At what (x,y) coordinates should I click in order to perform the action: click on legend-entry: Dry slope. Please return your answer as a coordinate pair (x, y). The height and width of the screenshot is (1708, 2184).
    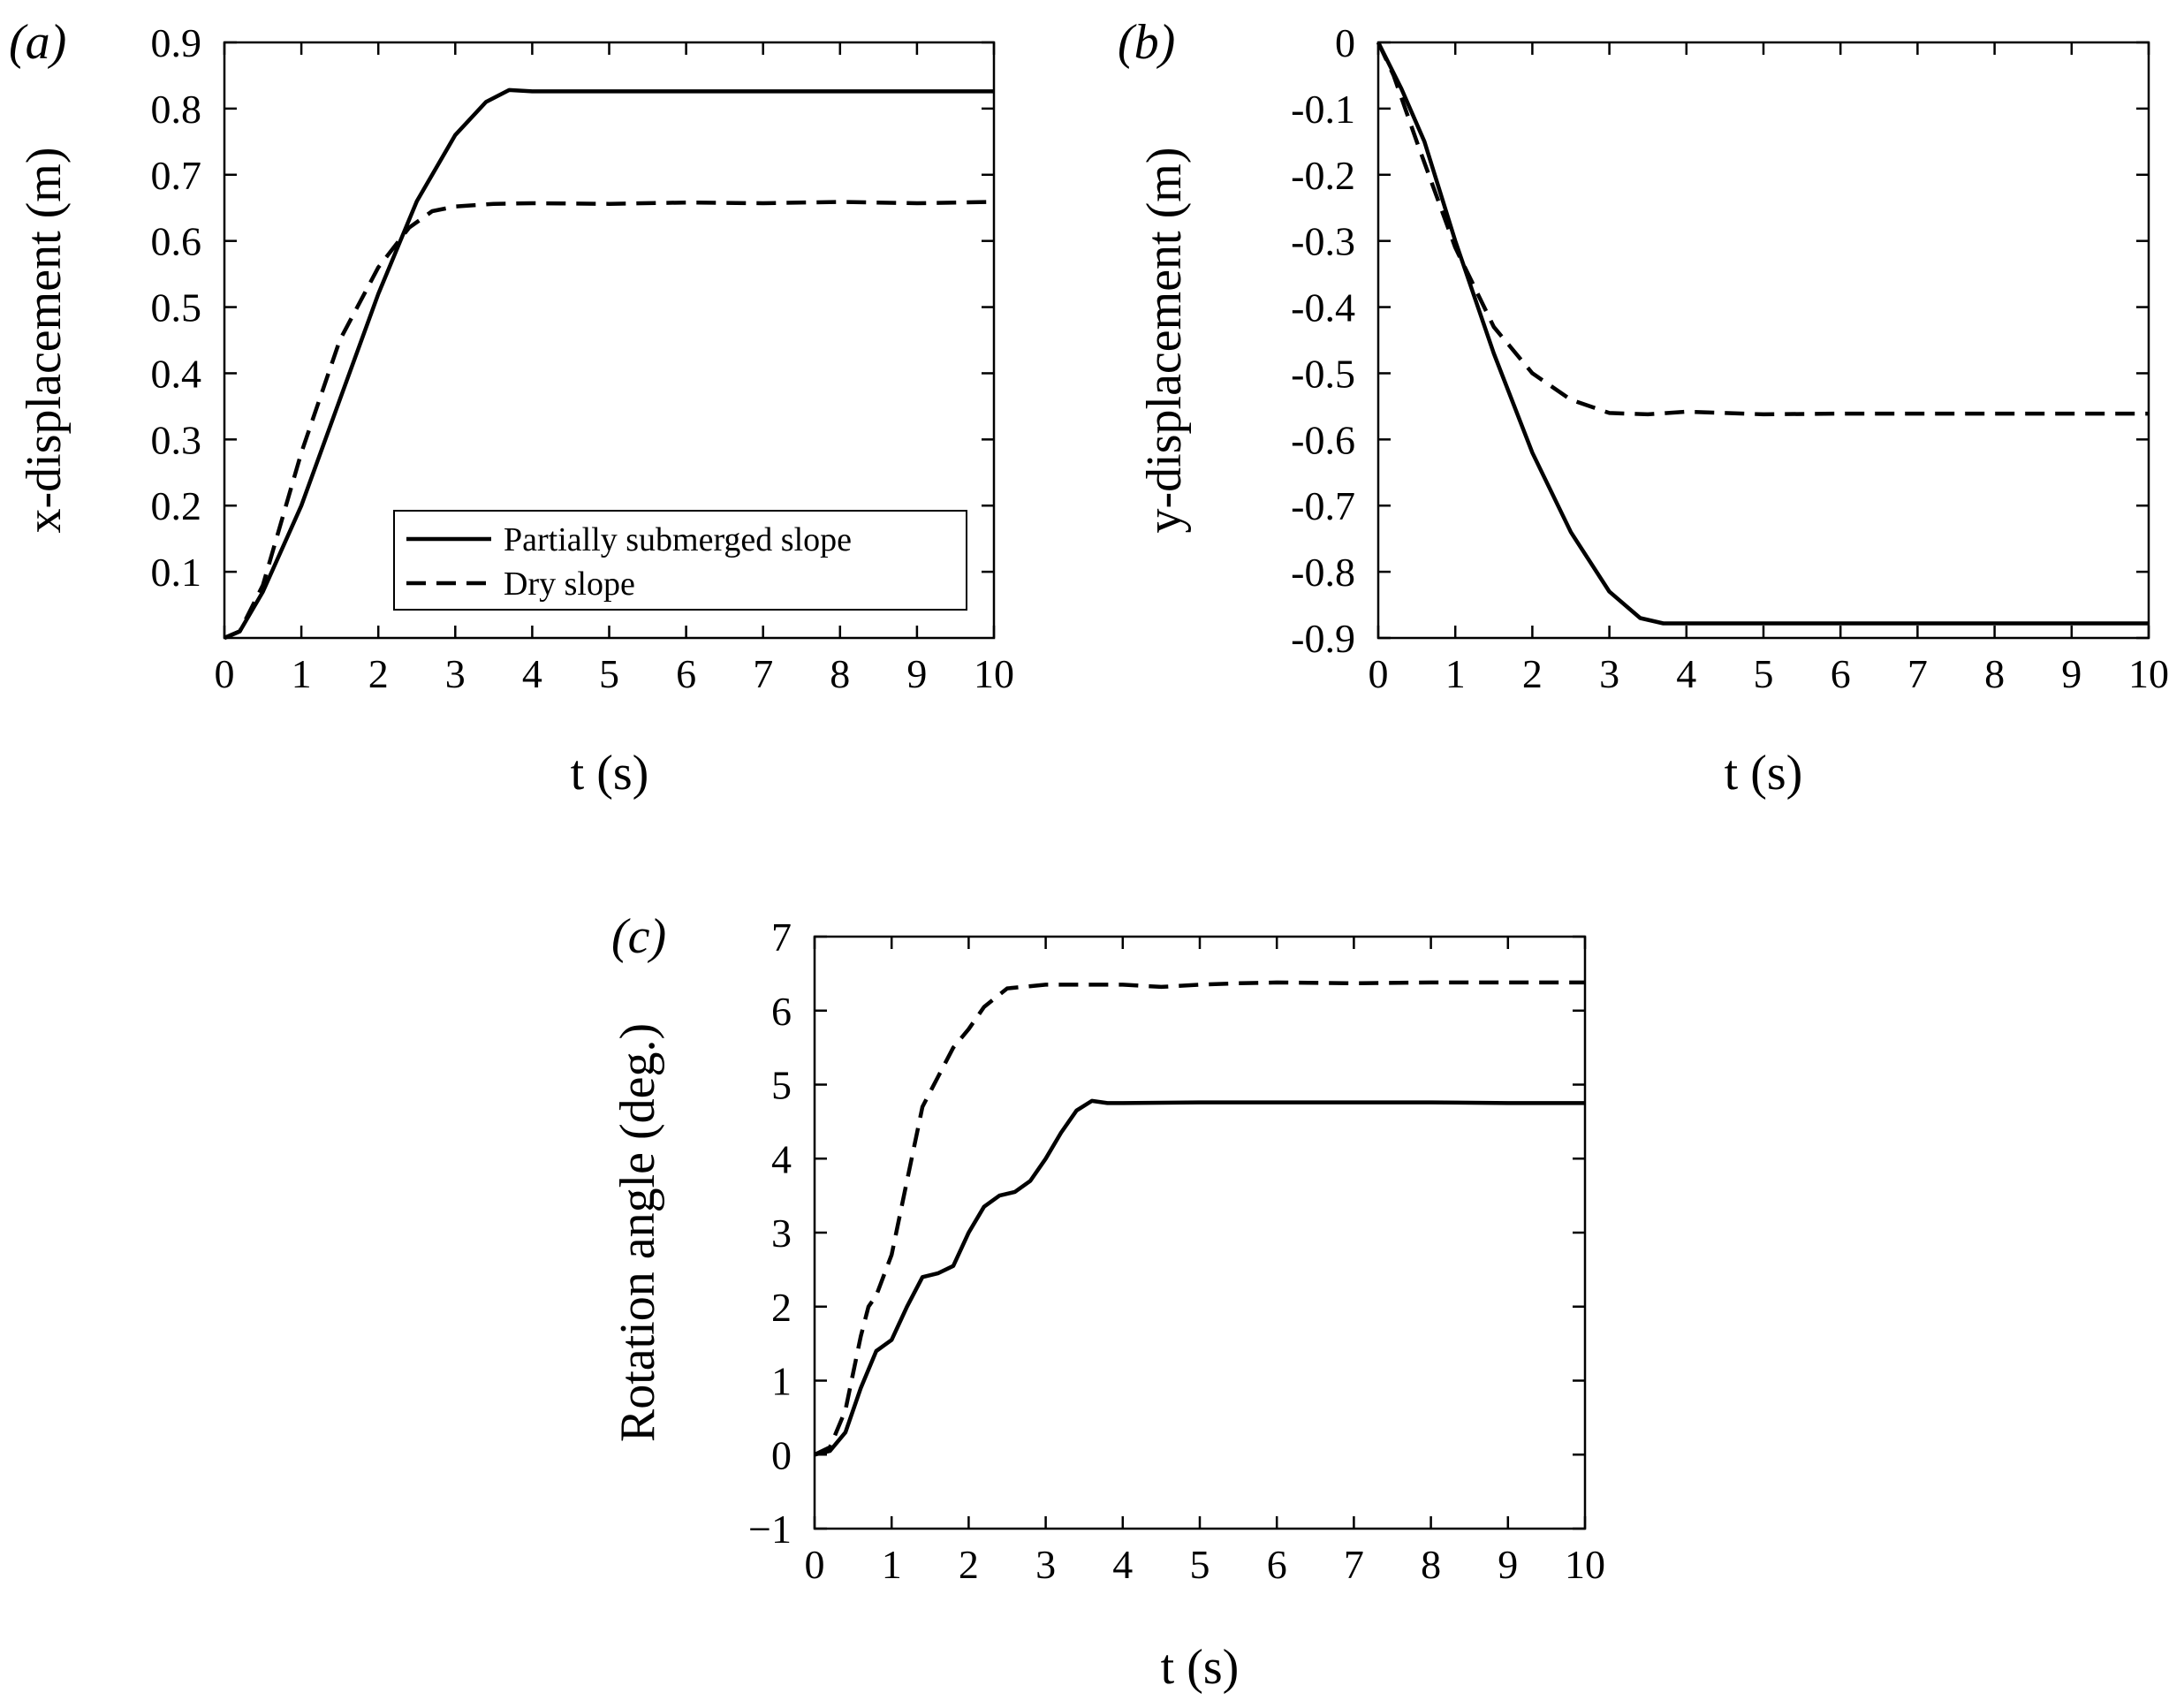
    Looking at the image, I should click on (570, 584).